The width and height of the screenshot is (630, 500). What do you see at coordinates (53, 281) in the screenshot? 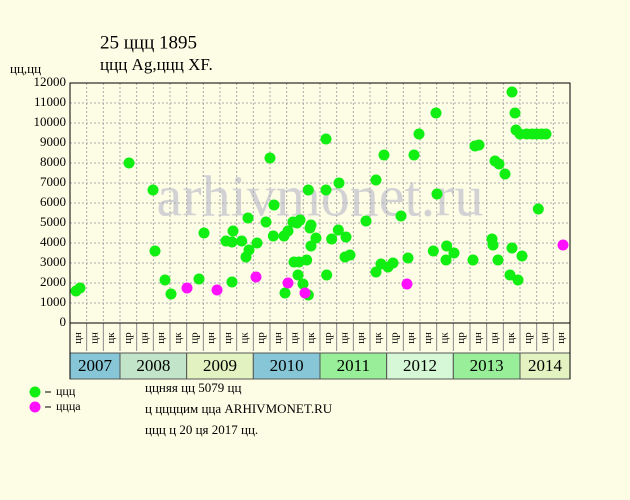
I see `y-tick-label: 2000` at bounding box center [53, 281].